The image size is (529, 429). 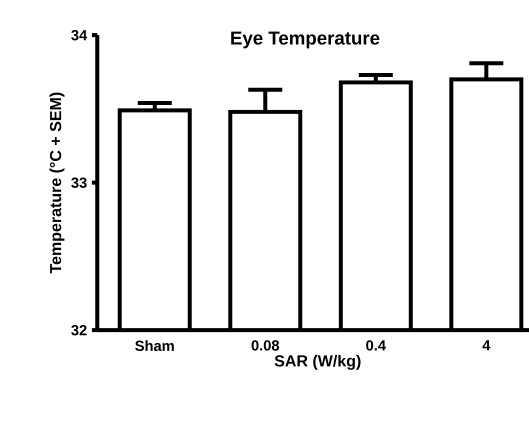 What do you see at coordinates (376, 345) in the screenshot?
I see `x-tick-label: 0.4` at bounding box center [376, 345].